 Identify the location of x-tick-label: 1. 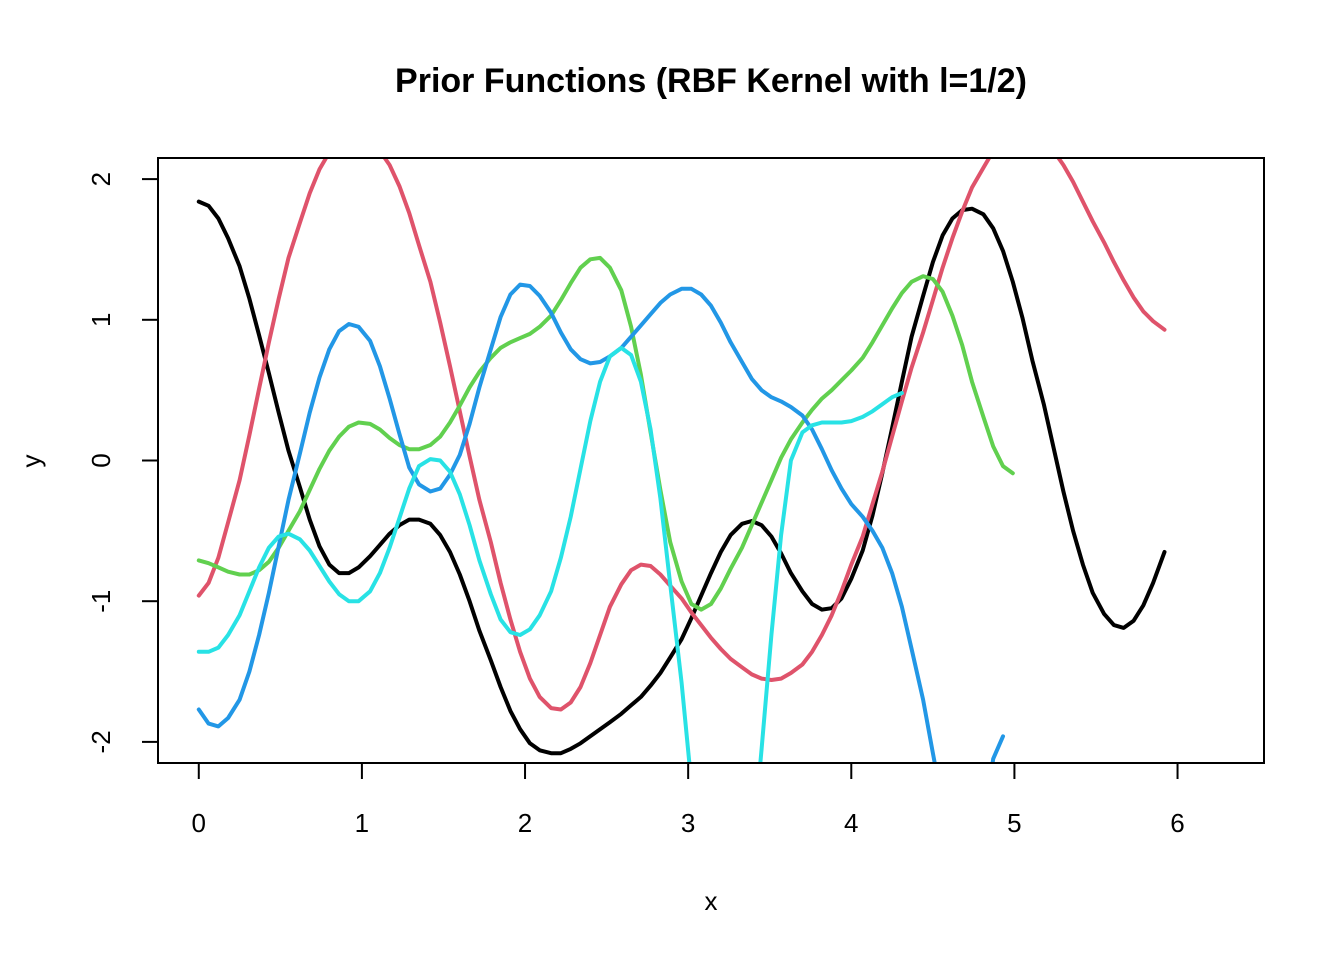
(362, 823).